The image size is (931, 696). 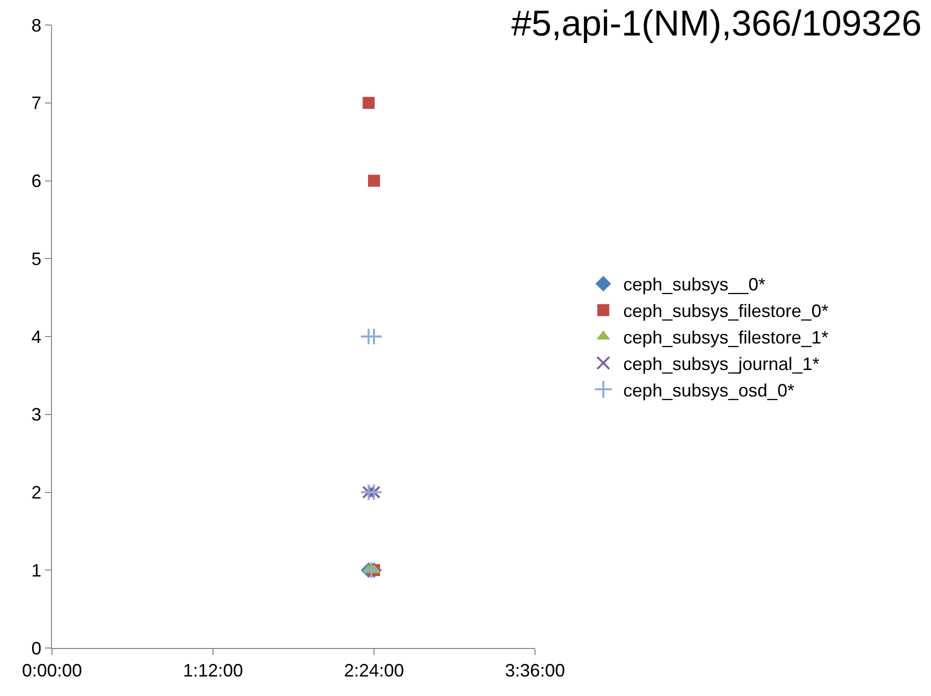 What do you see at coordinates (36, 336) in the screenshot?
I see `y-tick-label: 4` at bounding box center [36, 336].